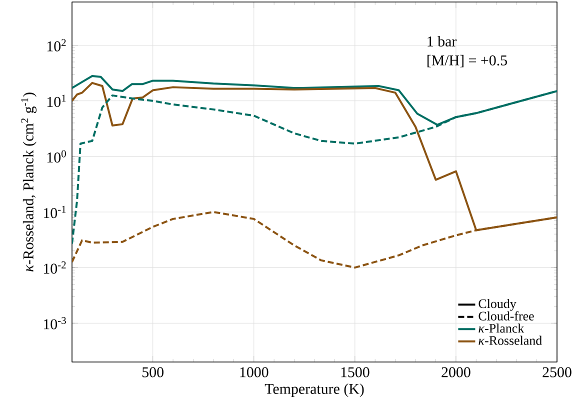 The image size is (576, 413). I want to click on y-tick-label: 10$^{2}$, so click(56, 45).